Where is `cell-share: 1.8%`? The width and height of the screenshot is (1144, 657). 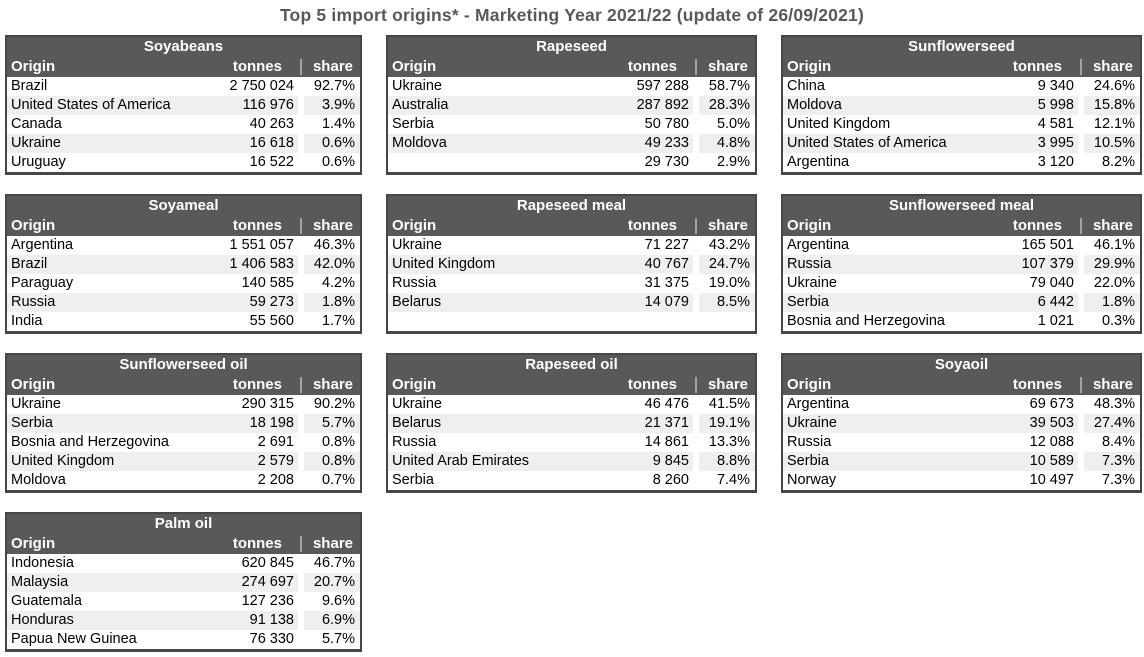
cell-share: 1.8% is located at coordinates (1112, 302).